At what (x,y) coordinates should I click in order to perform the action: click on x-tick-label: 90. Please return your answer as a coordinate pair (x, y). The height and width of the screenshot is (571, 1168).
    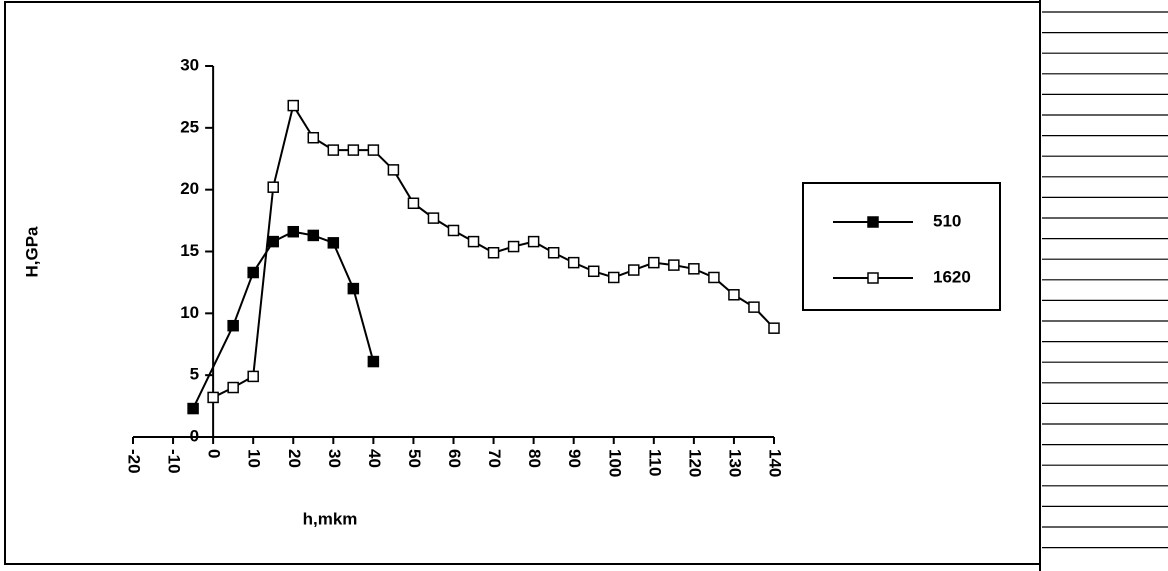
    Looking at the image, I should click on (574, 458).